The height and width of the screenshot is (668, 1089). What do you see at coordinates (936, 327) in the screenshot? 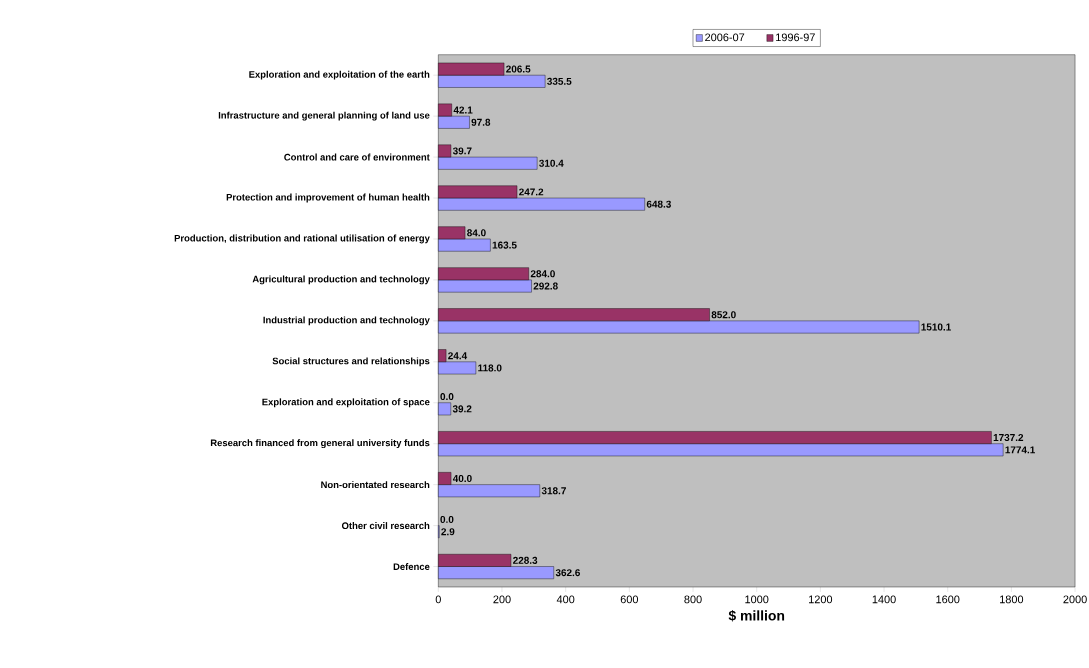
I see `data-label: 1510.1` at bounding box center [936, 327].